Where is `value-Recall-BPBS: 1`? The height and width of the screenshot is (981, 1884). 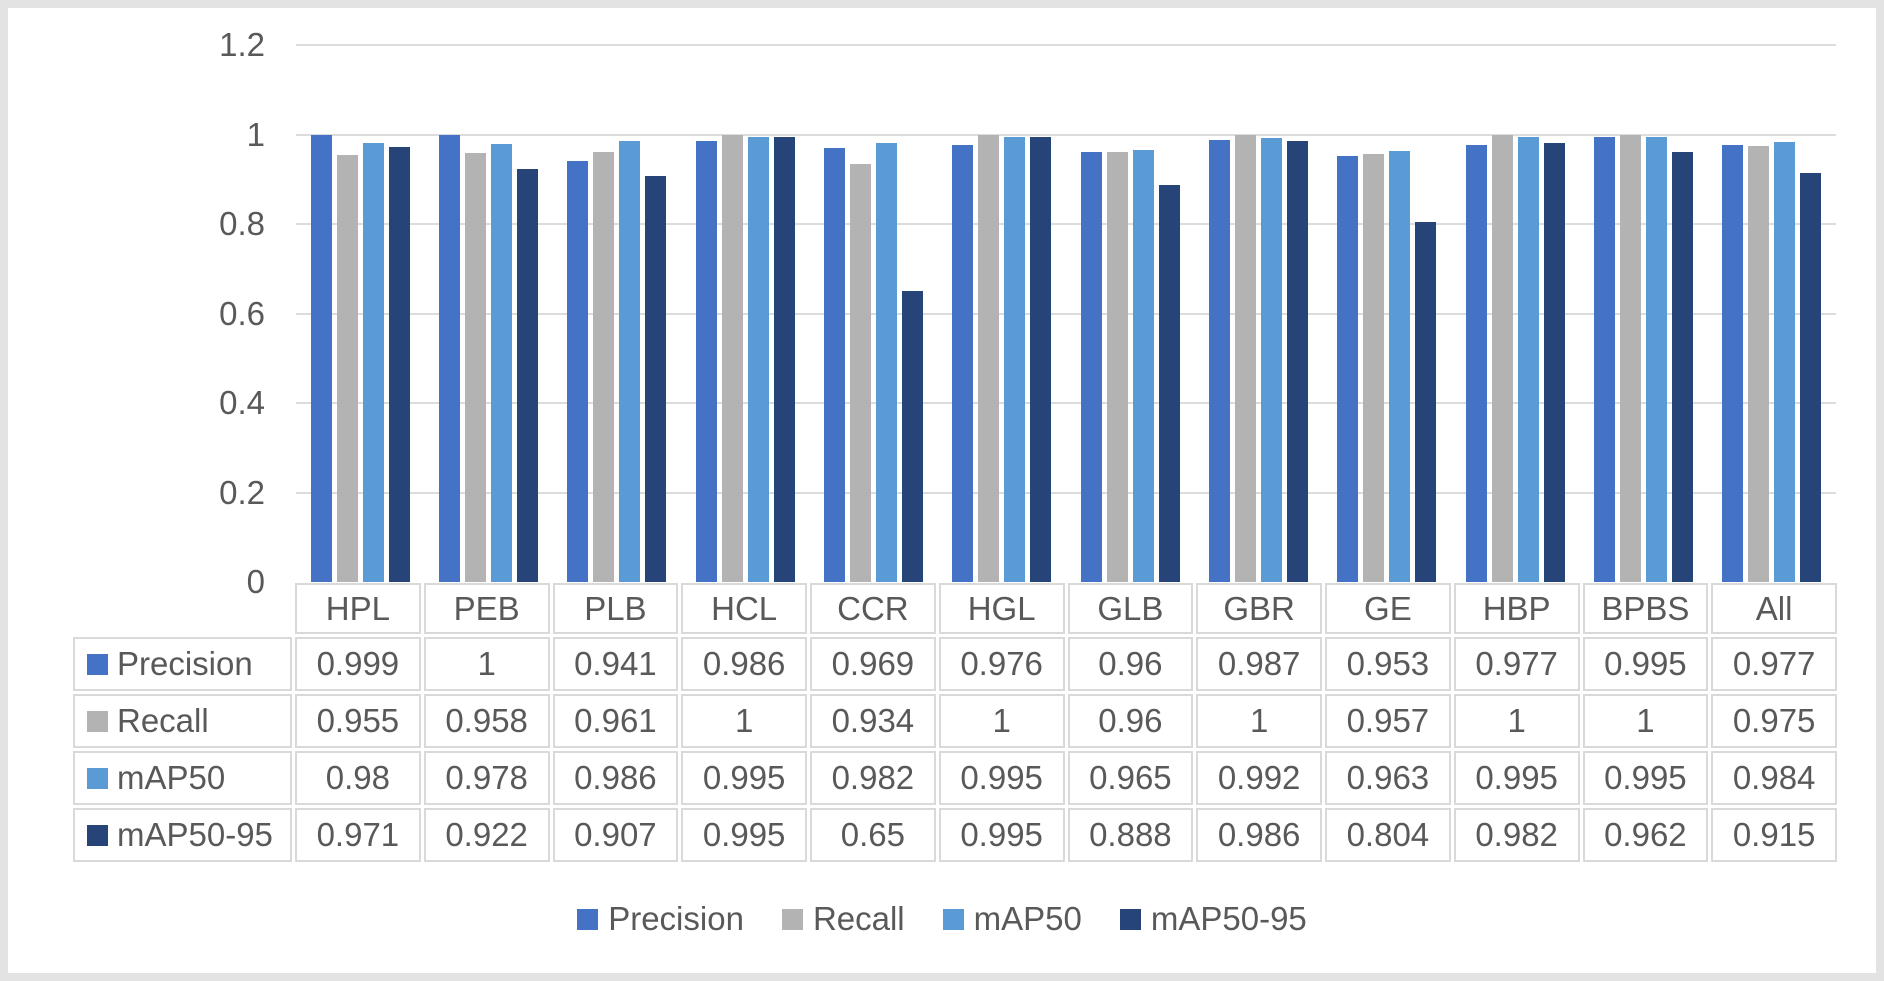
value-Recall-BPBS: 1 is located at coordinates (1645, 721).